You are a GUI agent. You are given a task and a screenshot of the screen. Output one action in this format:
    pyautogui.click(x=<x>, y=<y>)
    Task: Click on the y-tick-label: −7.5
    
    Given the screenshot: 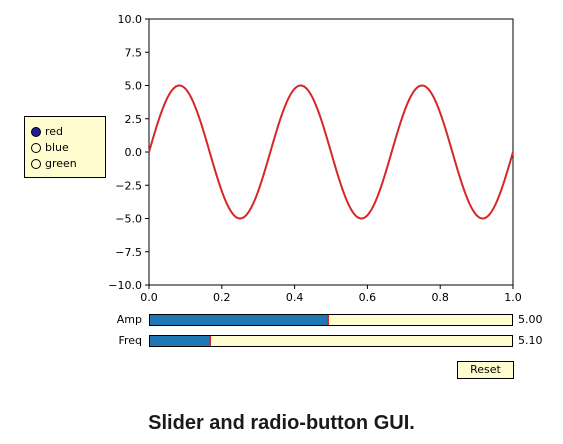 What is the action you would take?
    pyautogui.click(x=128, y=252)
    